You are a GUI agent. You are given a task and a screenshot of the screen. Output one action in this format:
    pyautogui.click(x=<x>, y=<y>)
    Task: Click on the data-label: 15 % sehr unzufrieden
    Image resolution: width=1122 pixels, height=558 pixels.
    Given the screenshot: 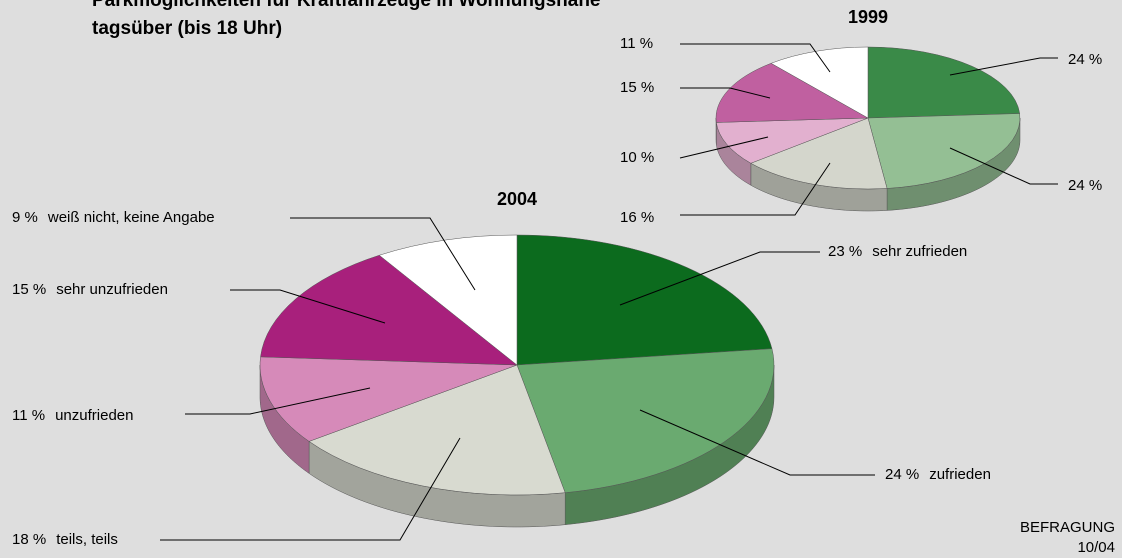 What is the action you would take?
    pyautogui.click(x=90, y=289)
    